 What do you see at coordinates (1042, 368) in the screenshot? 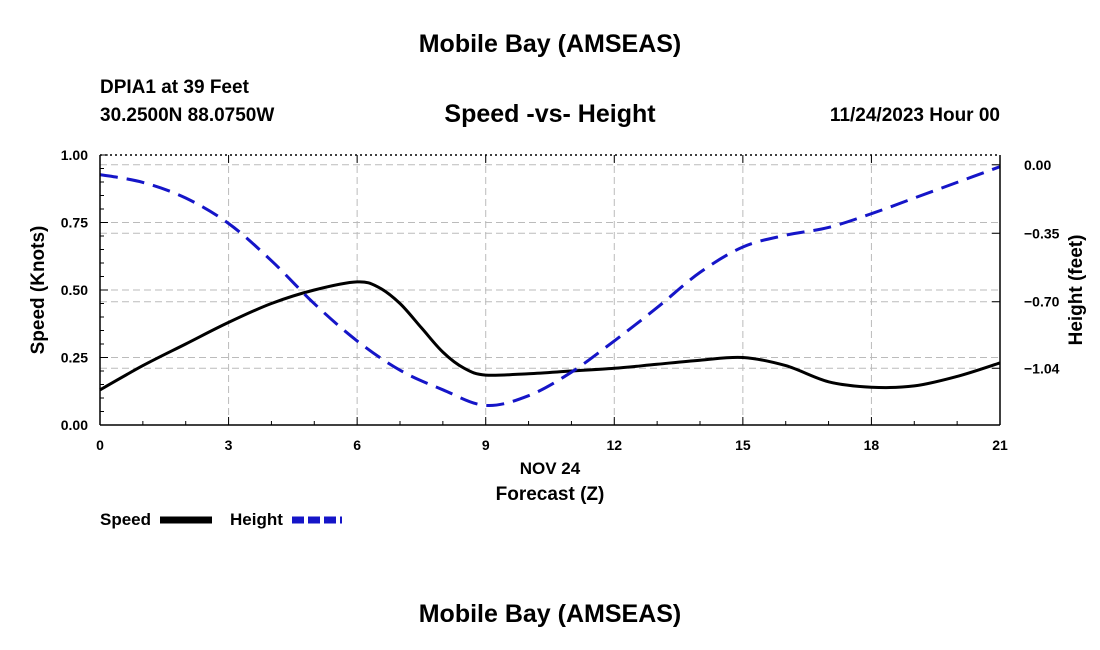
I see `y-right-tick-label: −1.04` at bounding box center [1042, 368].